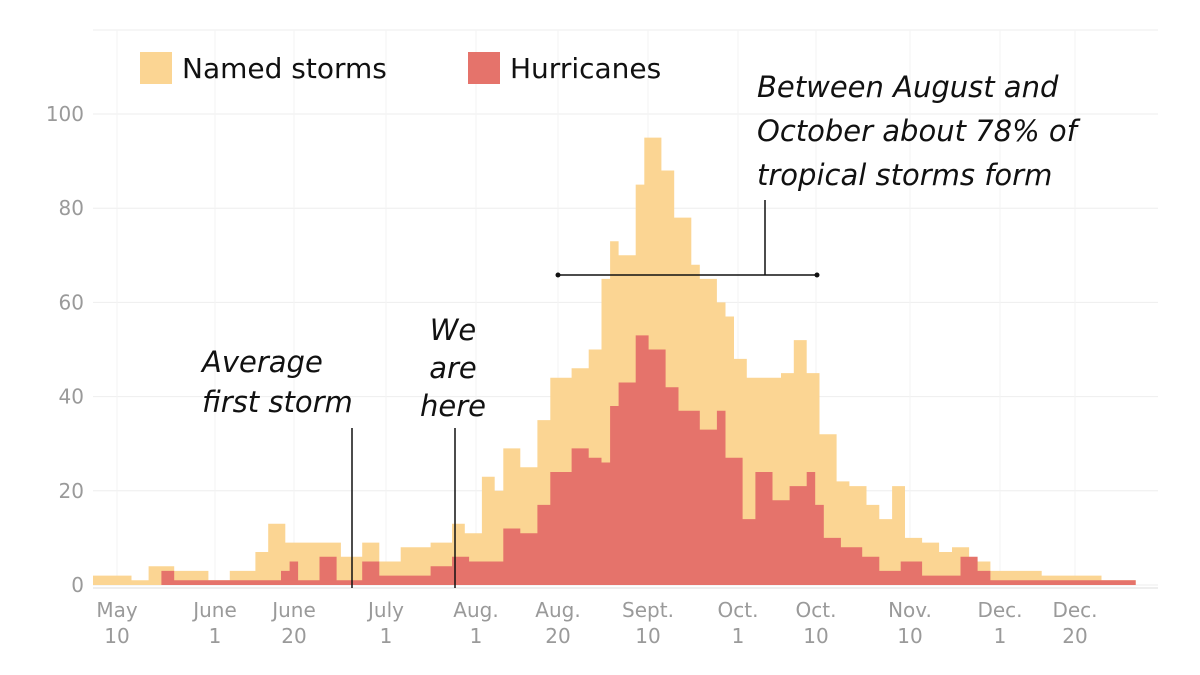 This screenshot has height=675, width=1200. Describe the element at coordinates (71, 397) in the screenshot. I see `y-tick-label: 40` at that location.